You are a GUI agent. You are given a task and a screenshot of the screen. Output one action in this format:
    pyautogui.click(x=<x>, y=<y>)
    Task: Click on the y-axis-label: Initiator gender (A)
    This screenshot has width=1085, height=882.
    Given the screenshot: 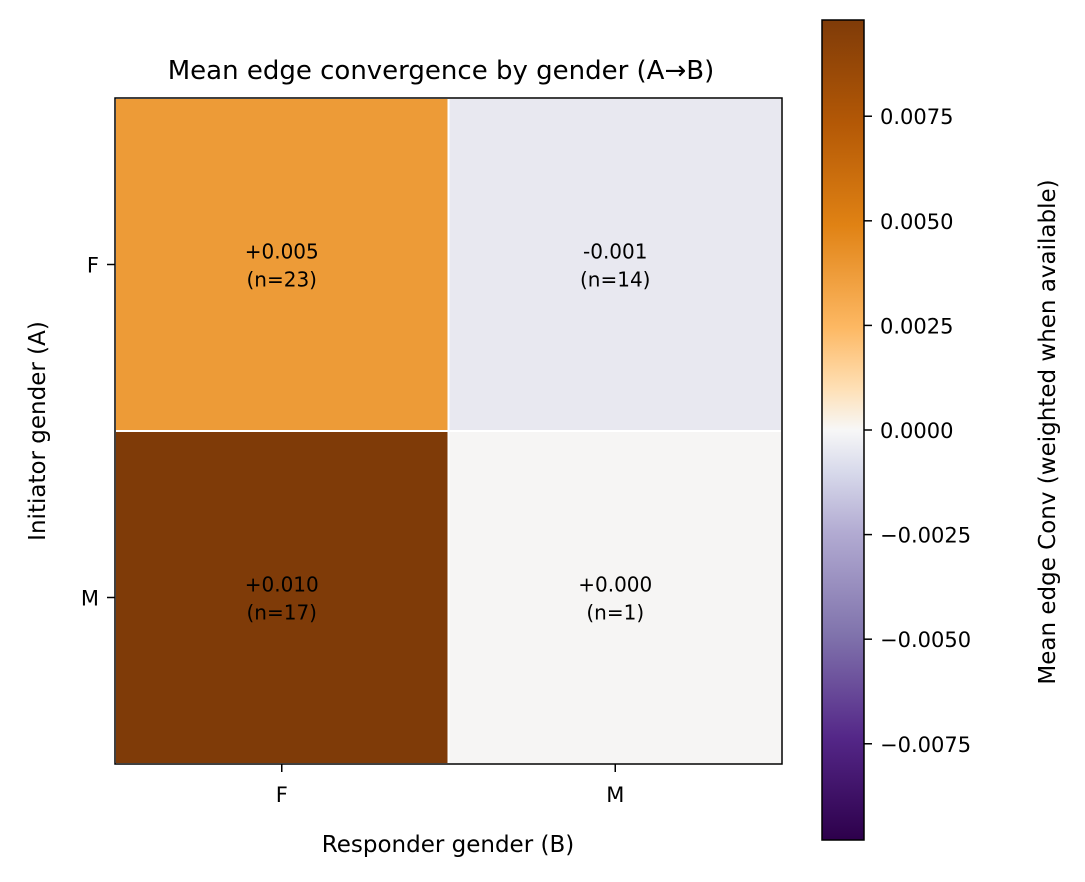 What is the action you would take?
    pyautogui.click(x=38, y=431)
    